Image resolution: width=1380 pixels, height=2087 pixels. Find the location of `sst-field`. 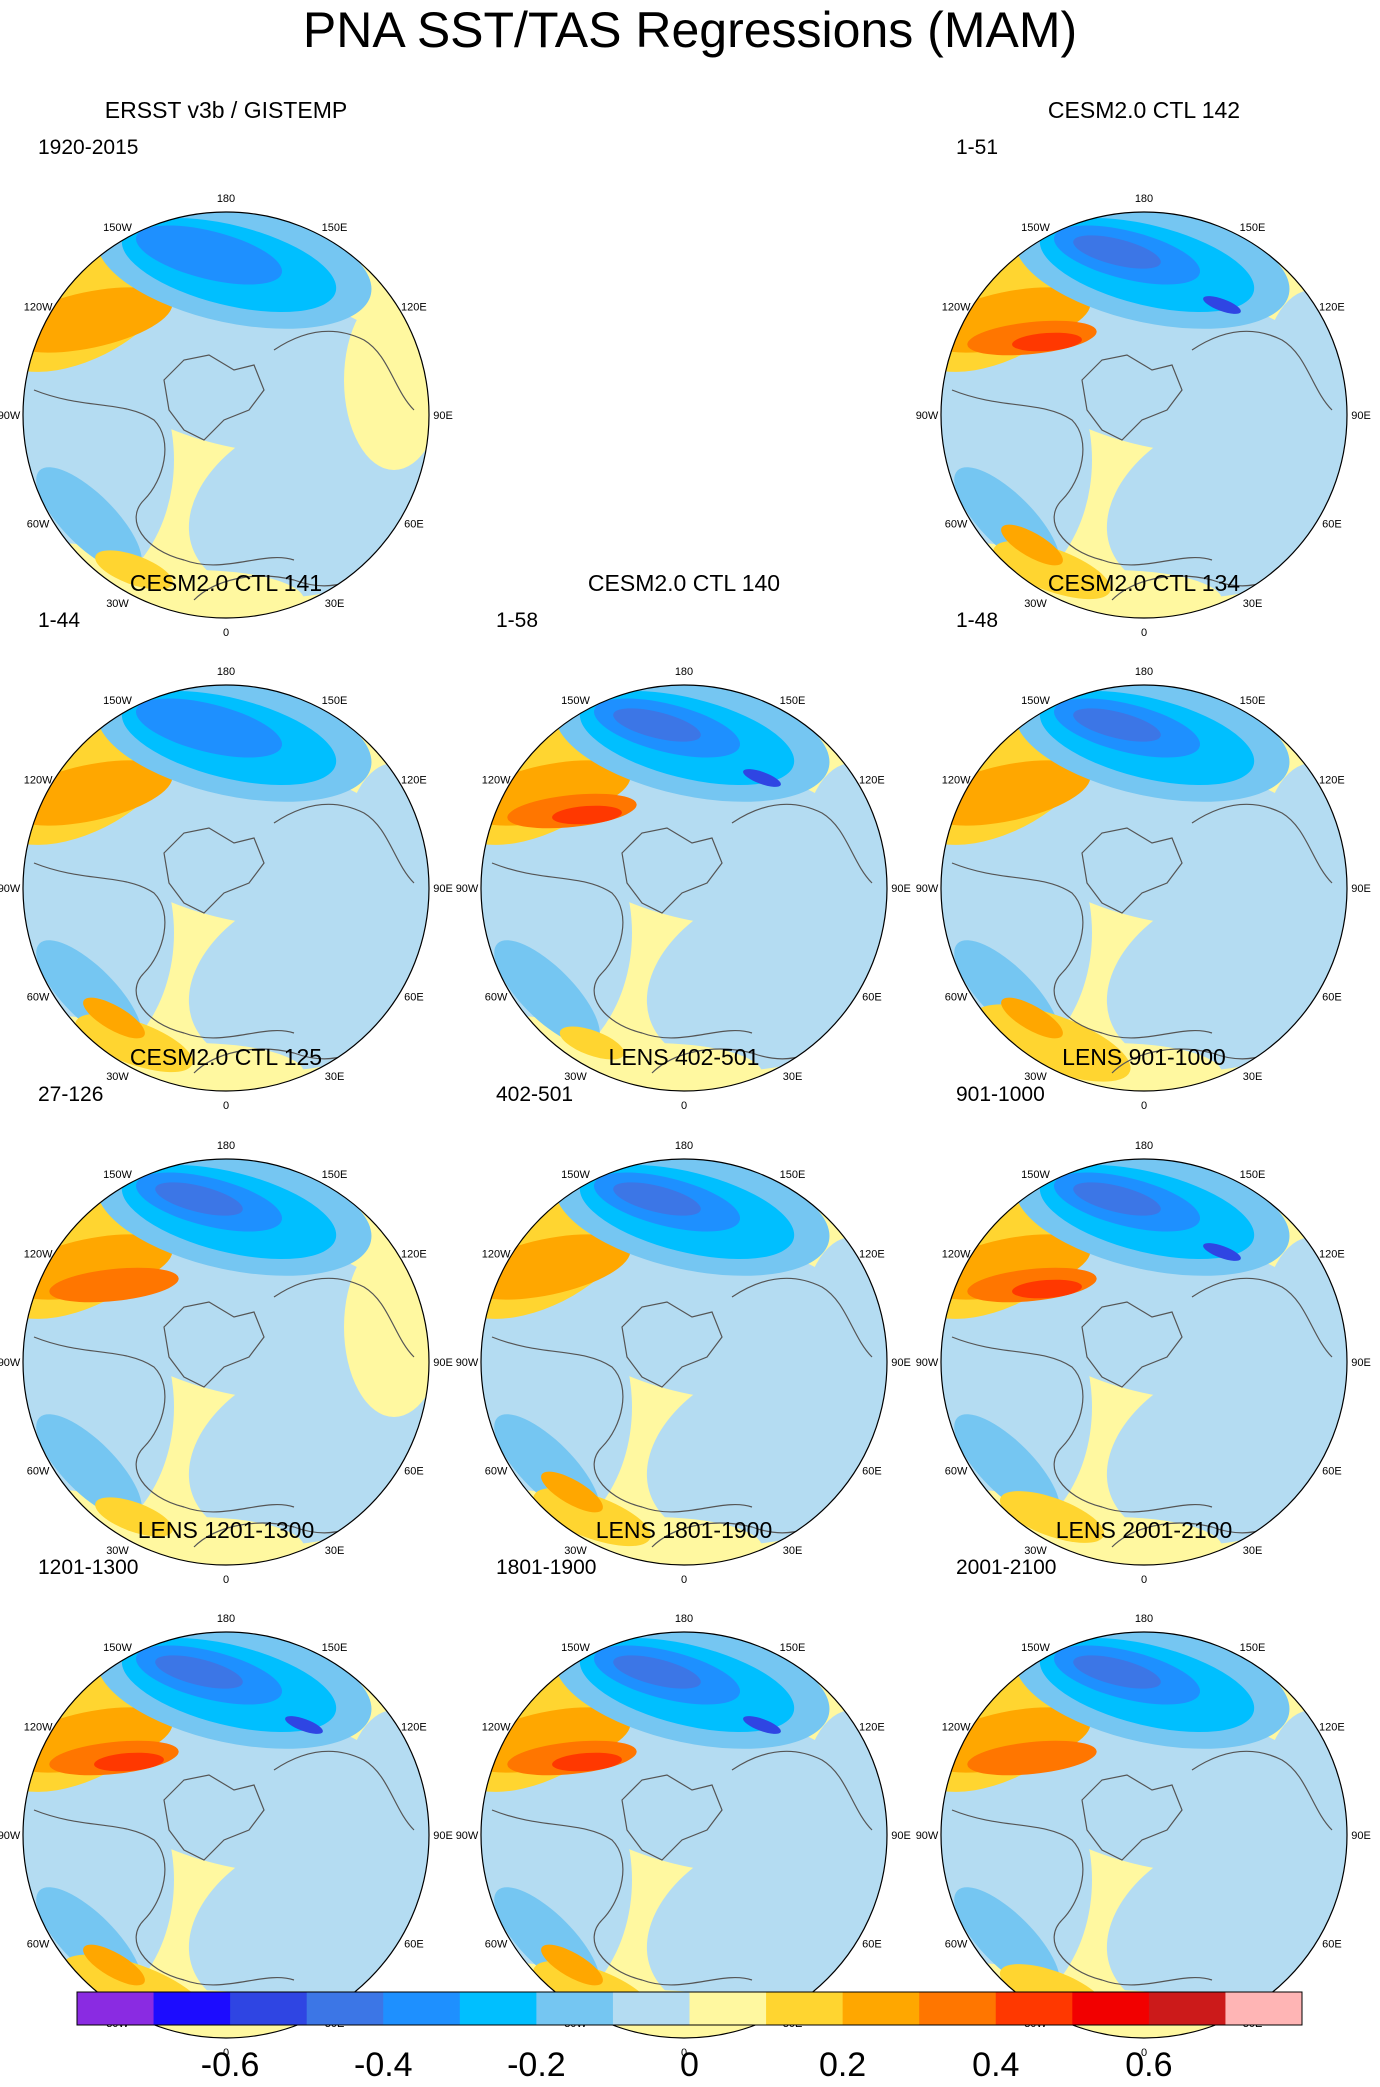

sst-field is located at coordinates (1144, 415).